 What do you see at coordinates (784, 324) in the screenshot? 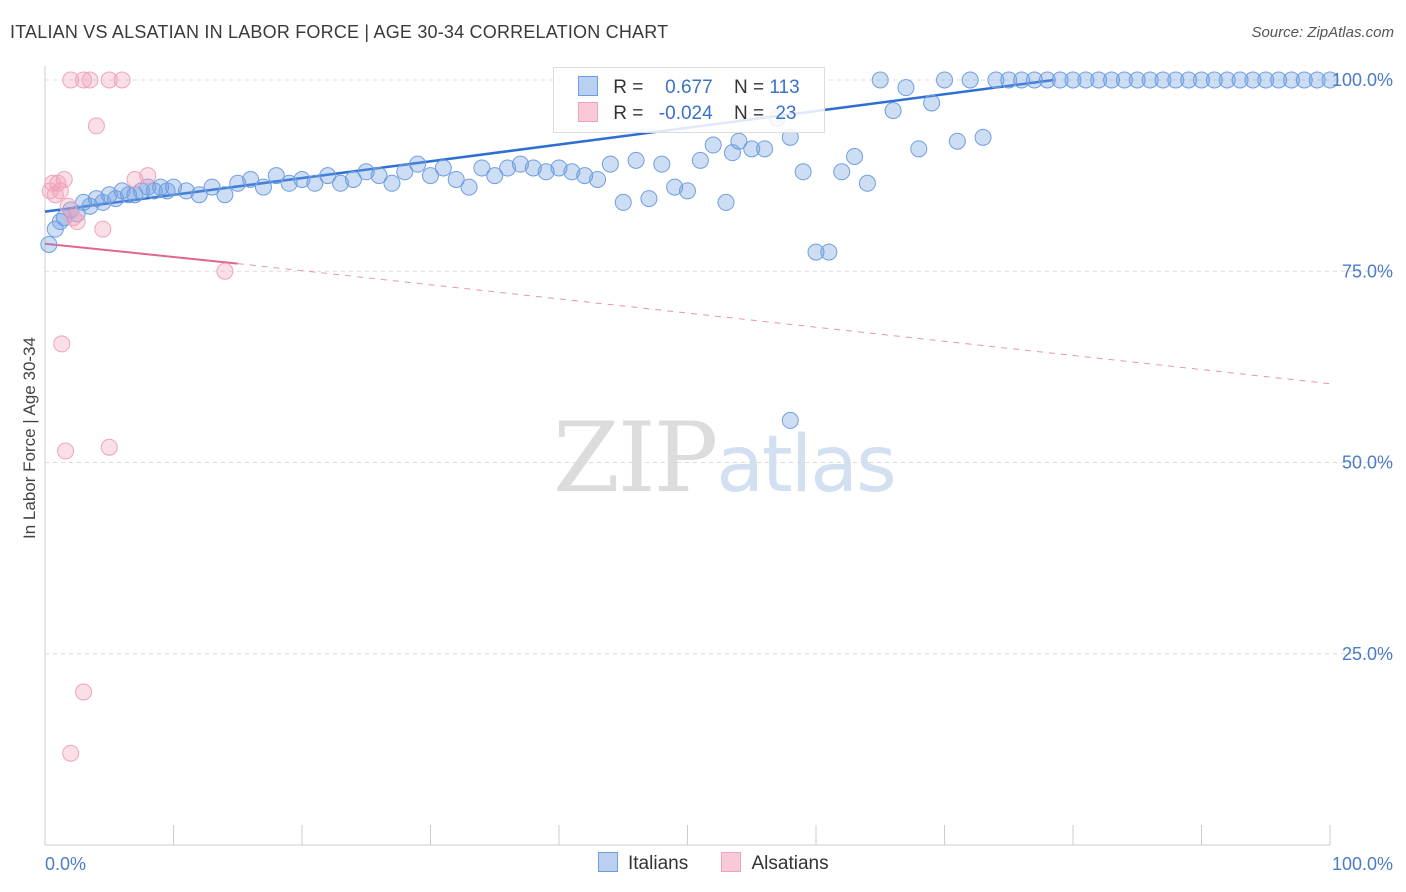
I see `trend-line-alsatians-dashed` at bounding box center [784, 324].